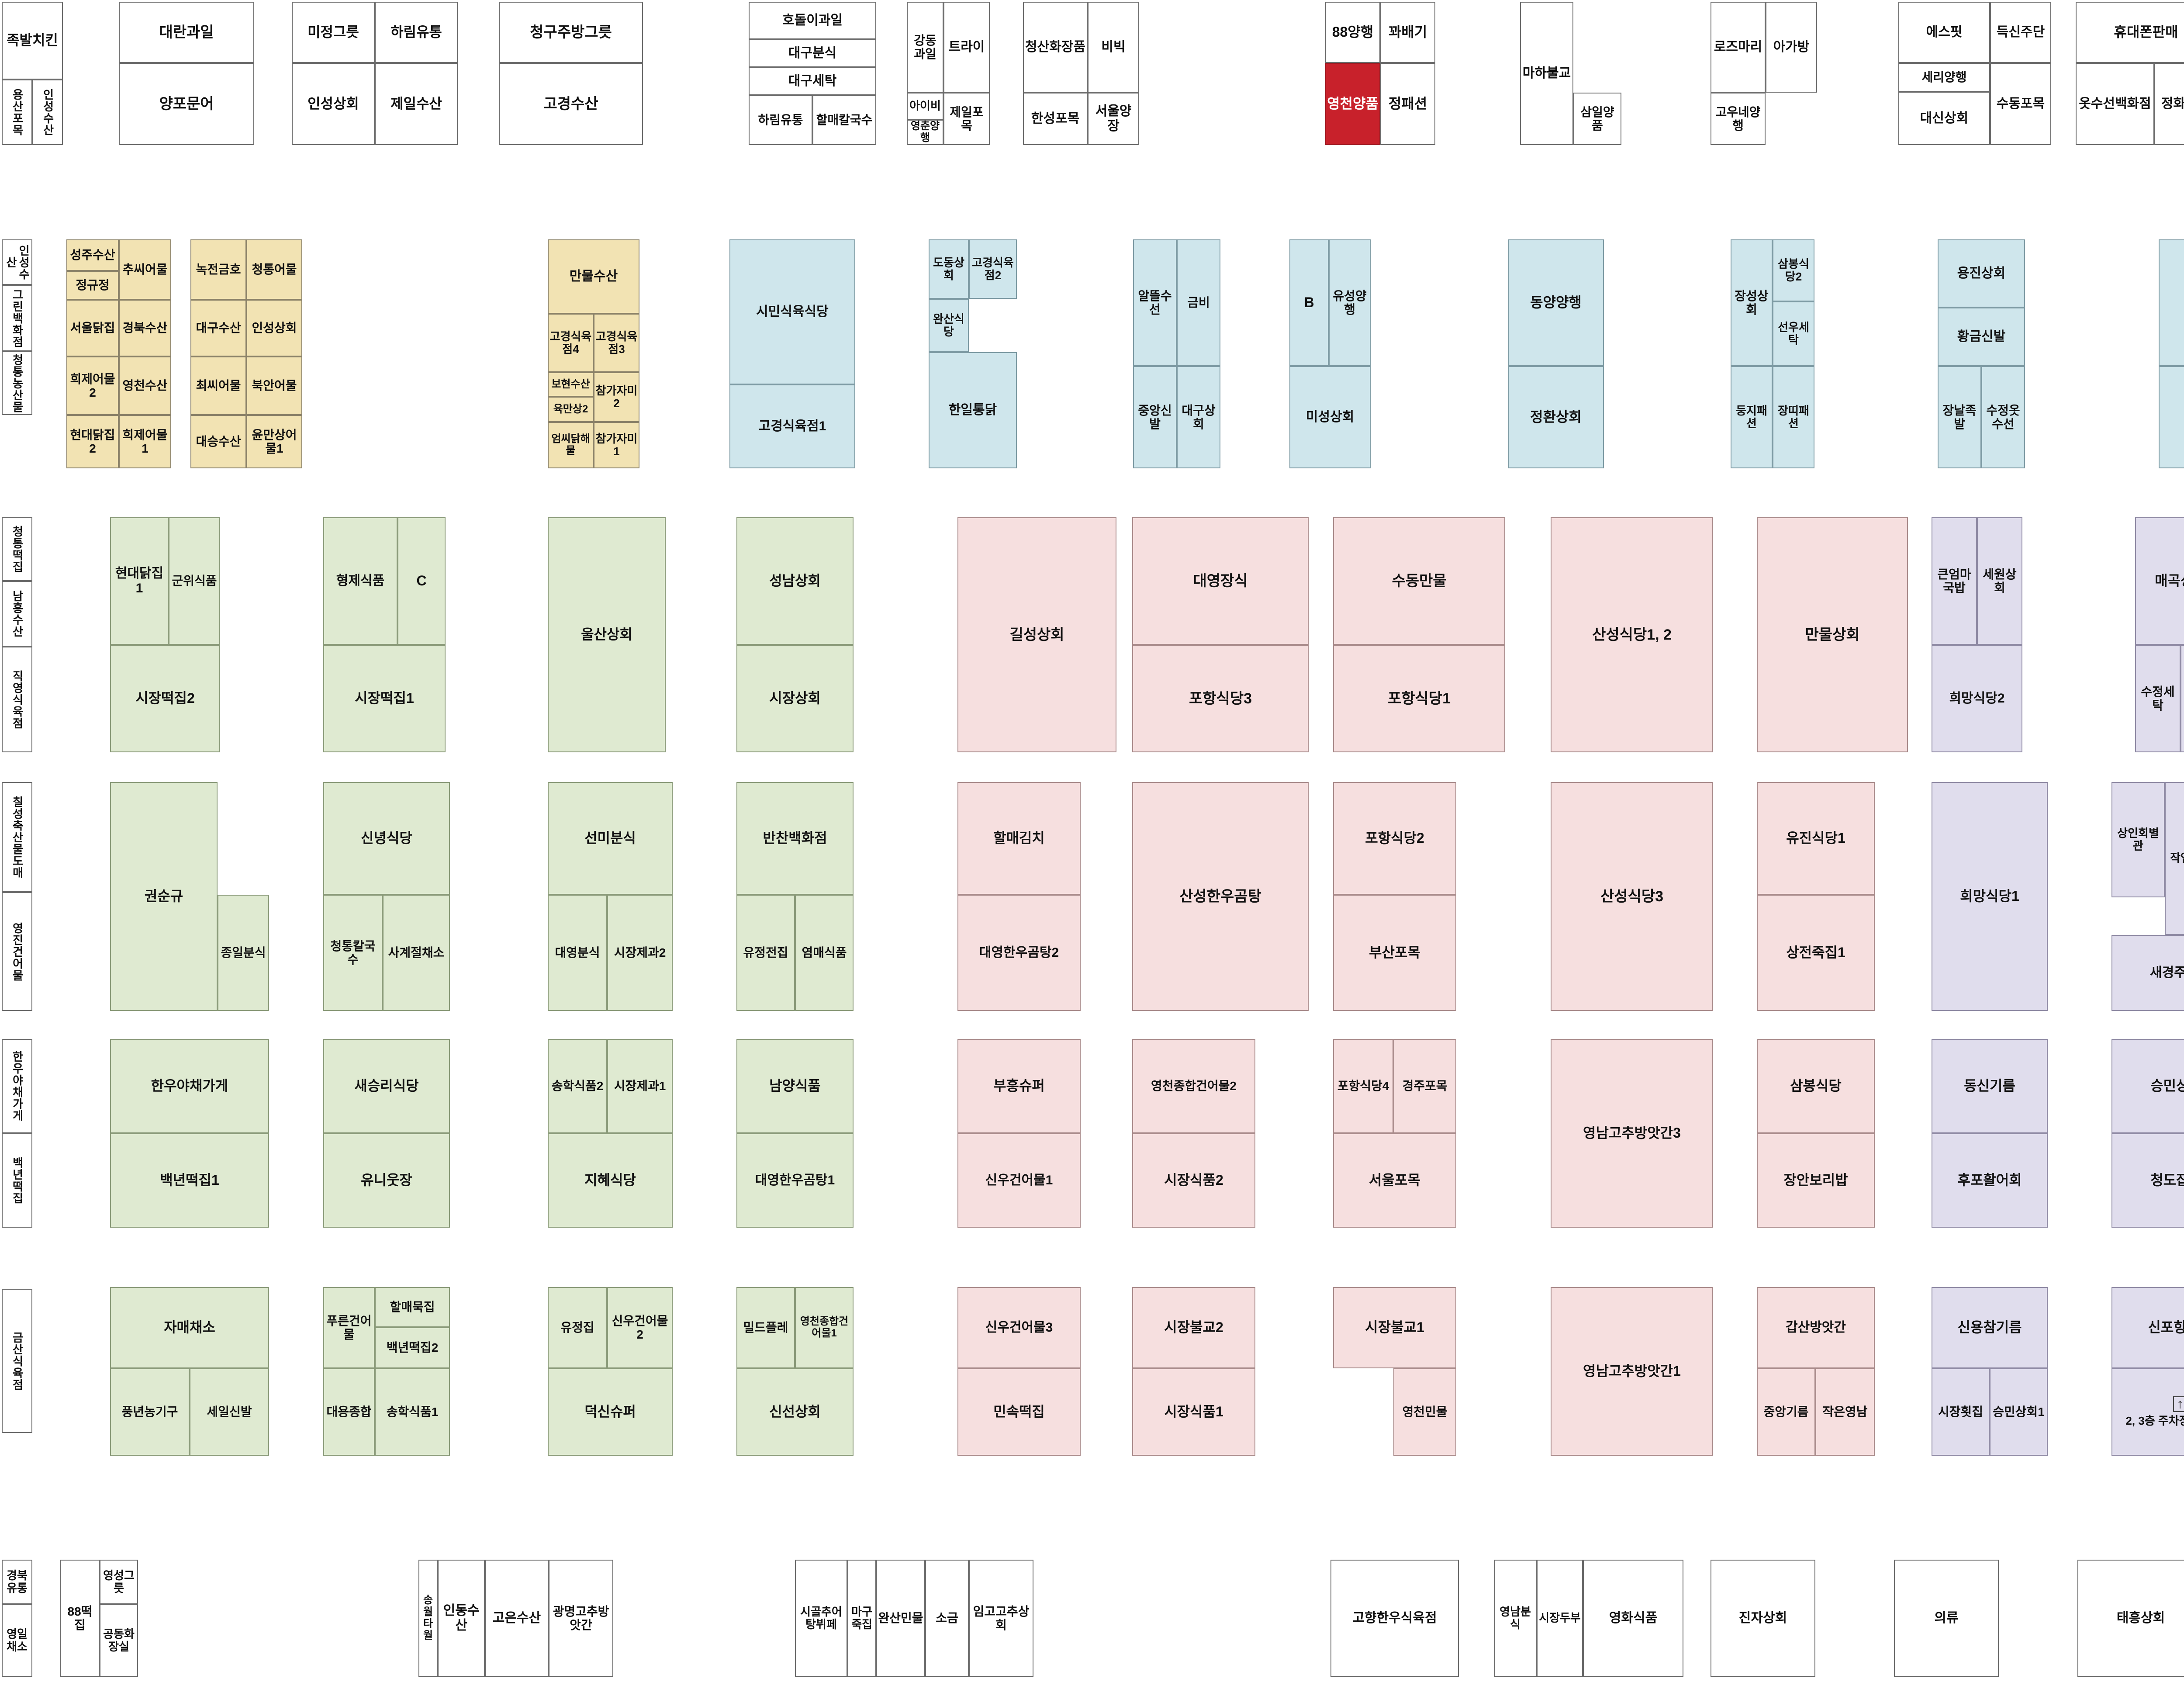  Describe the element at coordinates (1633, 1619) in the screenshot. I see `stall-block: 영화식품` at that location.